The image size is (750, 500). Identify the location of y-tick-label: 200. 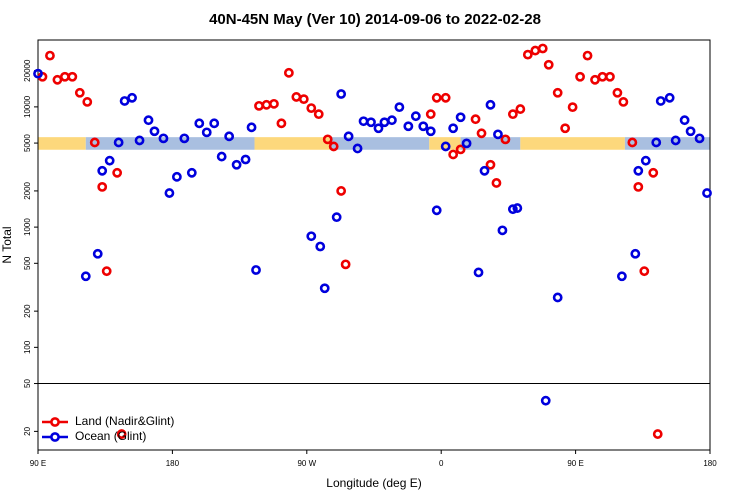
(27, 311).